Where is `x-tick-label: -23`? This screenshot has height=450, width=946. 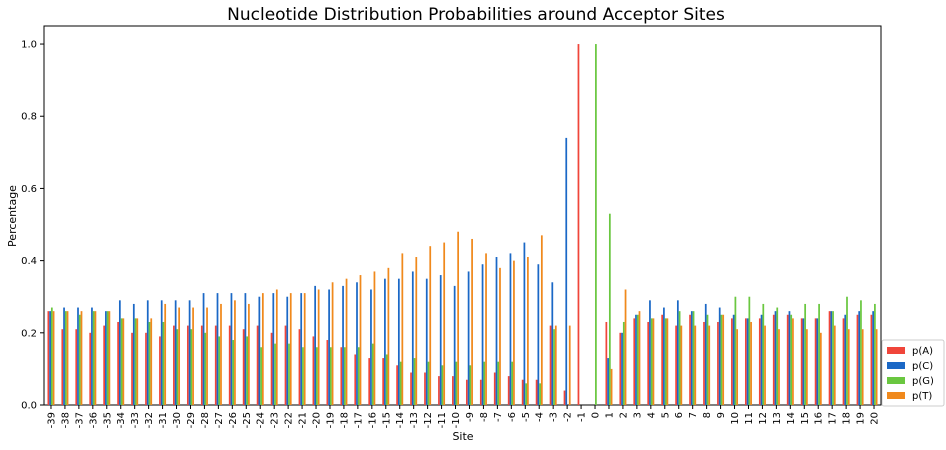
x-tick-label: -23 is located at coordinates (275, 420).